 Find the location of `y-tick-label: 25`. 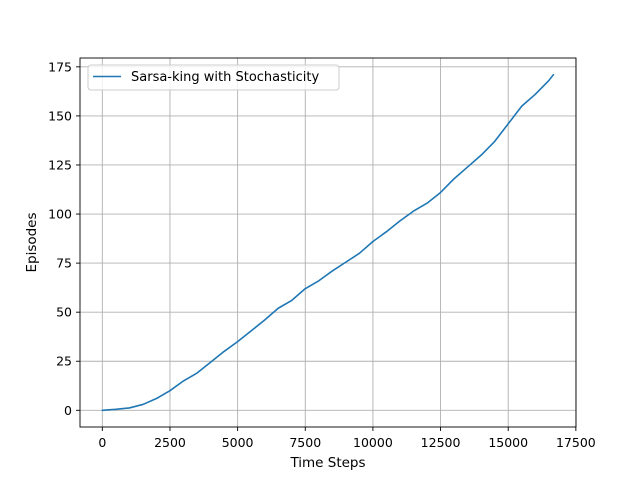

y-tick-label: 25 is located at coordinates (64, 361).